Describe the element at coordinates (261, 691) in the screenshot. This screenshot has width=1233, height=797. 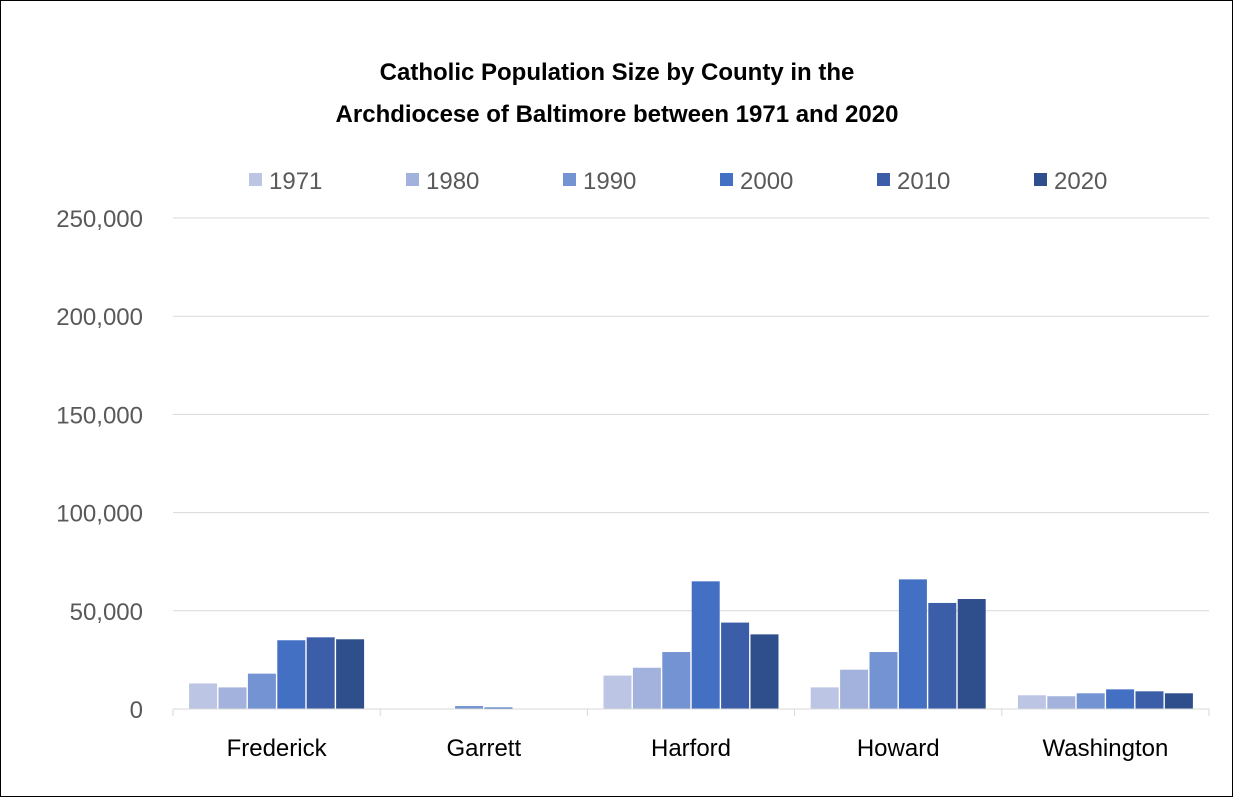
I see `bar-frederick-1990` at that location.